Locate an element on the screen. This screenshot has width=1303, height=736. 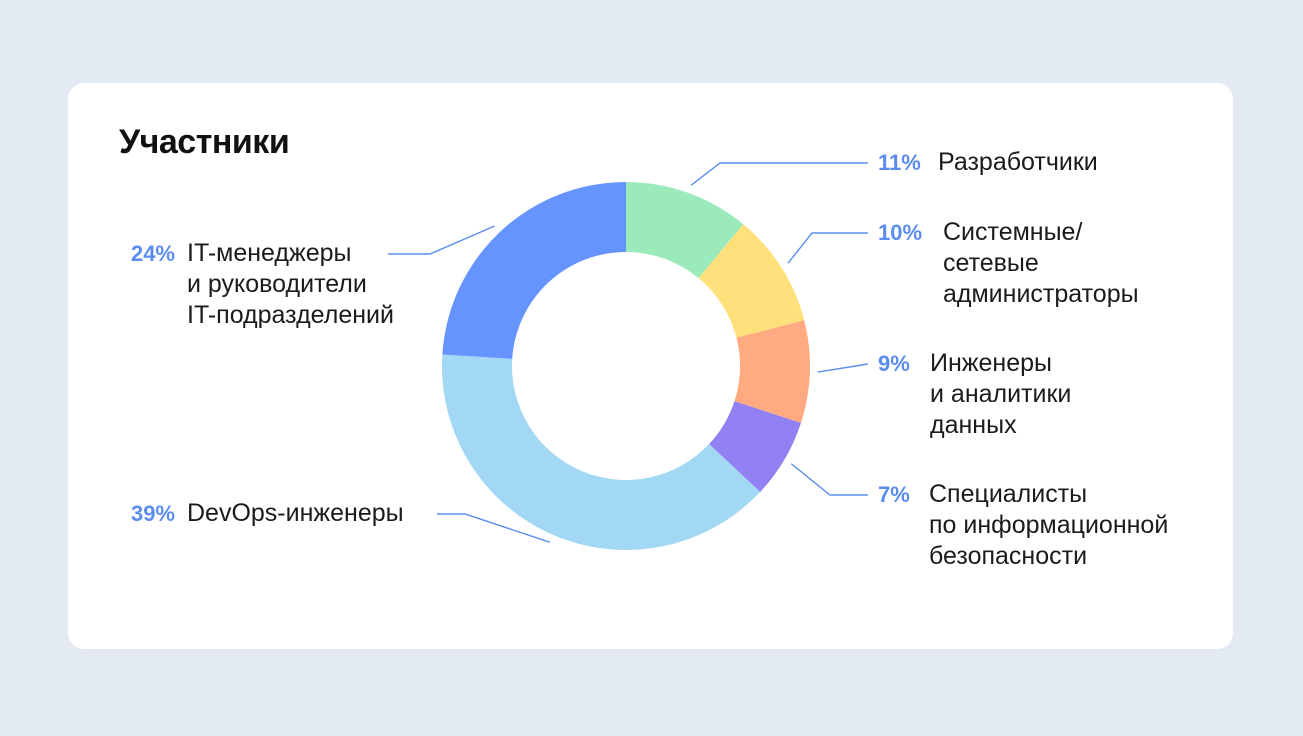
category-label: Системные/сетевые администраторы is located at coordinates (1041, 263).